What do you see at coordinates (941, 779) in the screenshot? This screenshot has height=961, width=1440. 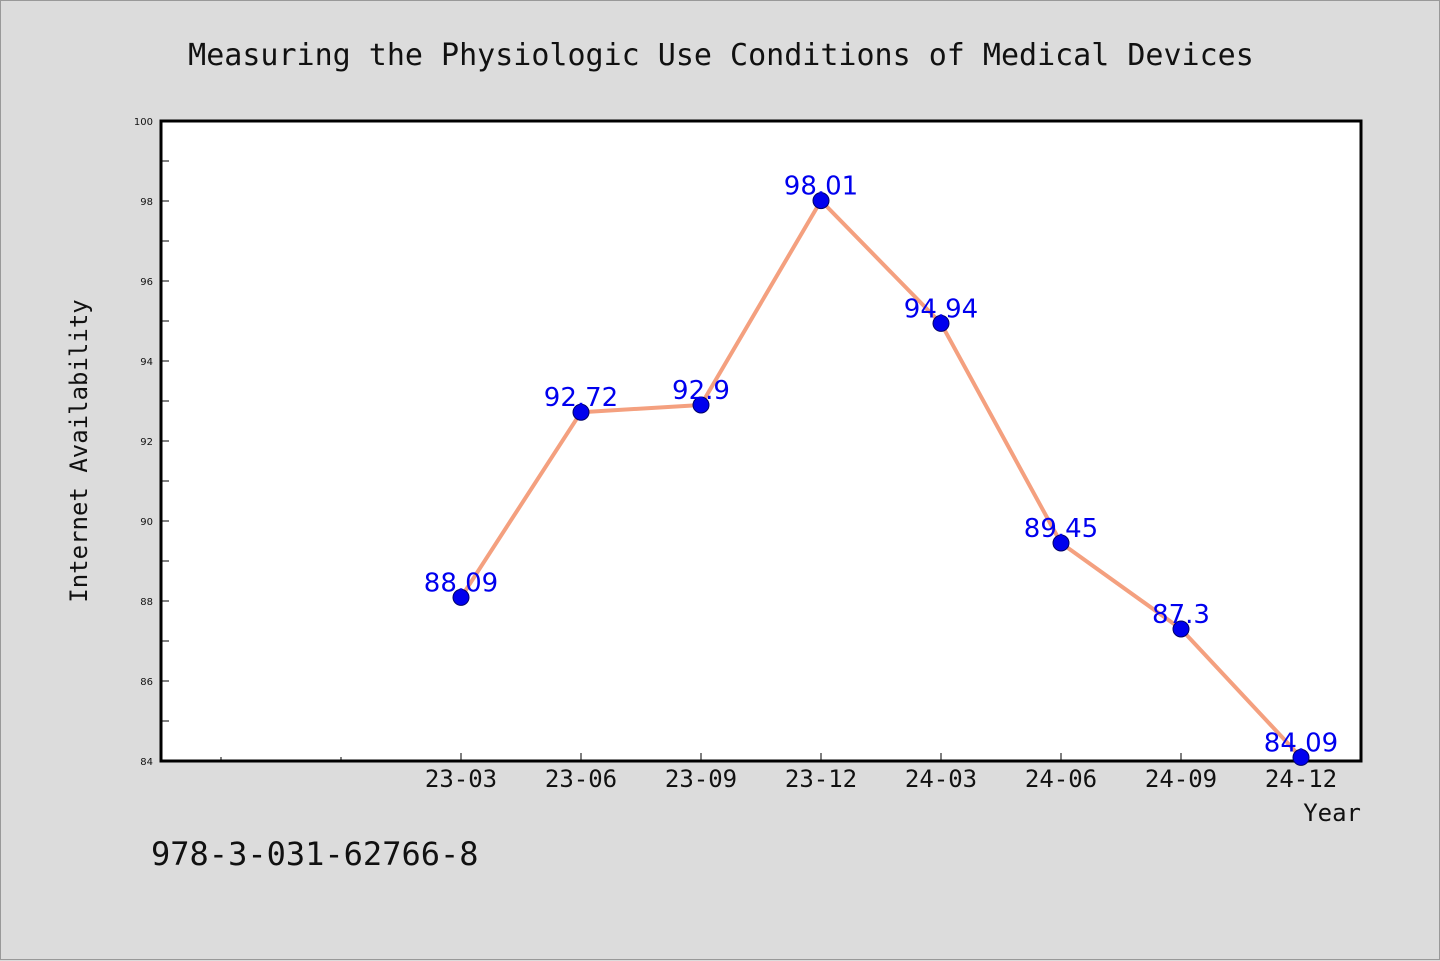 I see `x-tick-label: 24-03` at bounding box center [941, 779].